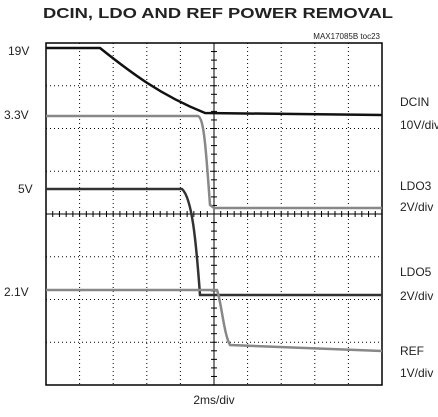  What do you see at coordinates (16, 292) in the screenshot?
I see `left-label: 2.1V` at bounding box center [16, 292].